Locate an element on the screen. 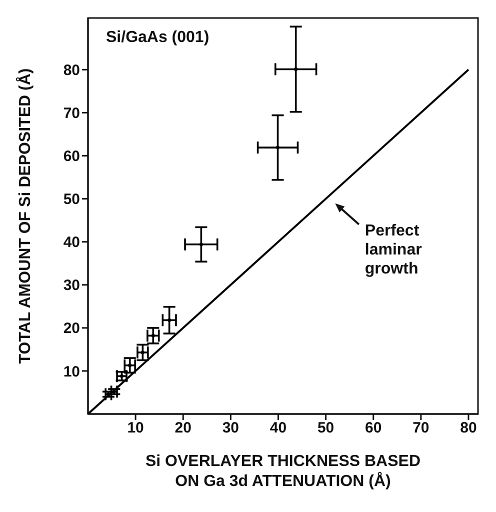 The image size is (496, 512). y-tick-label: 60 is located at coordinates (71, 157).